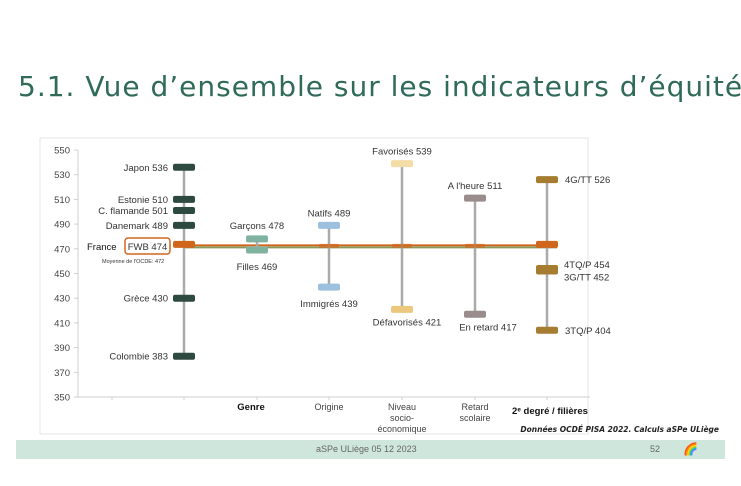  Describe the element at coordinates (62, 175) in the screenshot. I see `y-tick-label: 530` at that location.